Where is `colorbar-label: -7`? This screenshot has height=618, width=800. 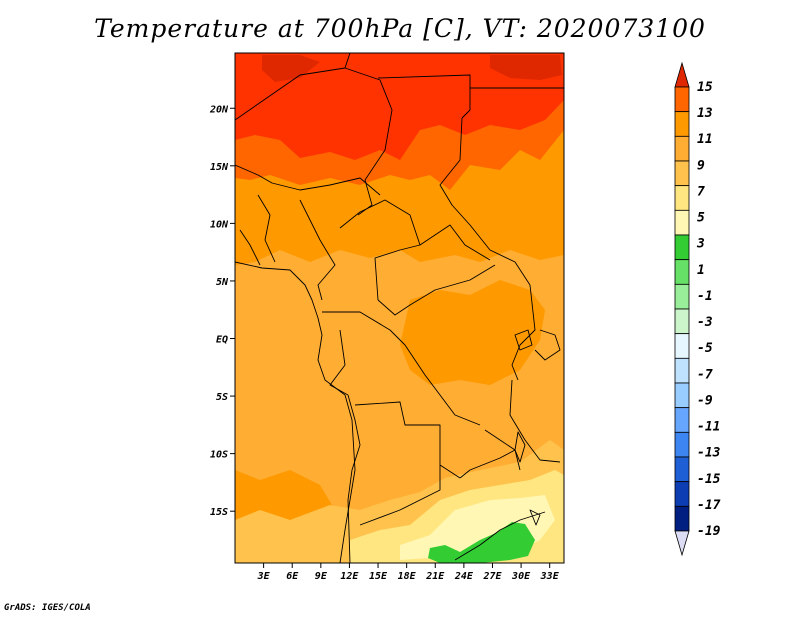 colorbar-label: -7 is located at coordinates (705, 374).